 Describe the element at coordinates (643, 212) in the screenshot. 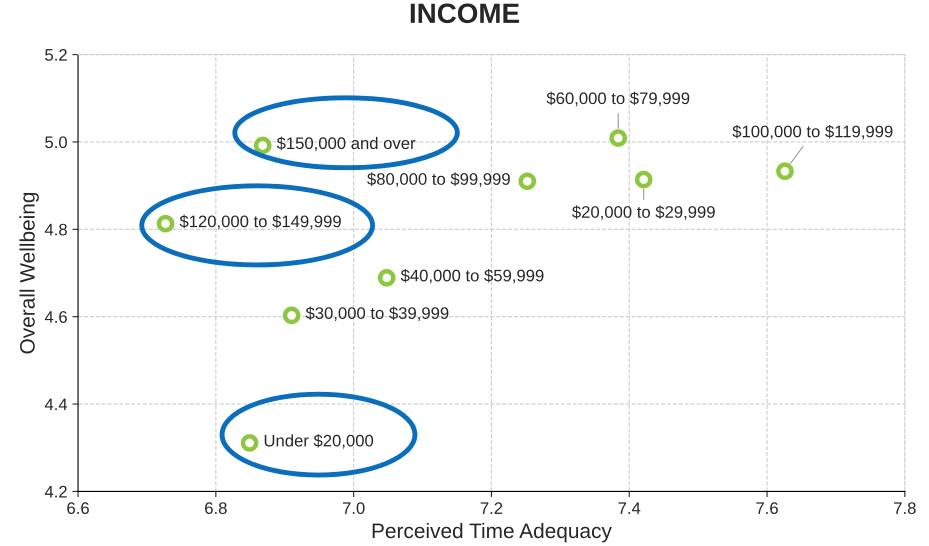

I see `annotation: $20,000 to $29,999` at that location.